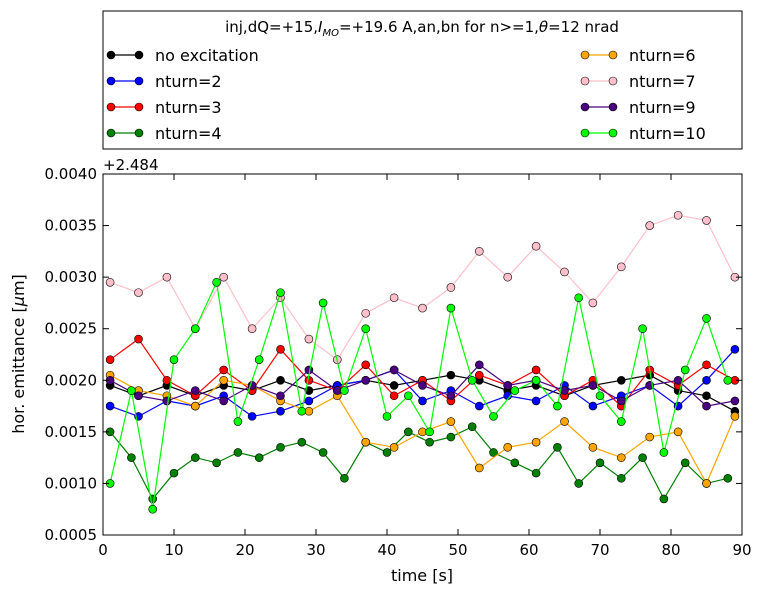 This screenshot has height=594, width=762. I want to click on y-tick-label: 0.0025, so click(71, 329).